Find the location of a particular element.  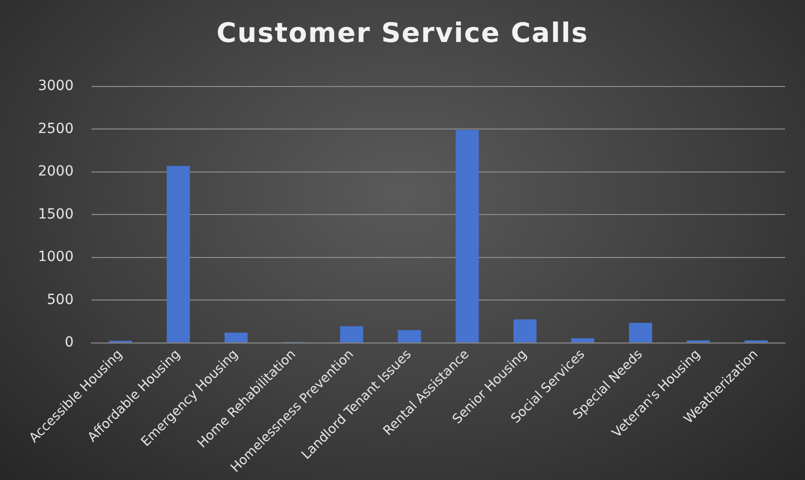

y-tick-label: 2500 is located at coordinates (56, 128).